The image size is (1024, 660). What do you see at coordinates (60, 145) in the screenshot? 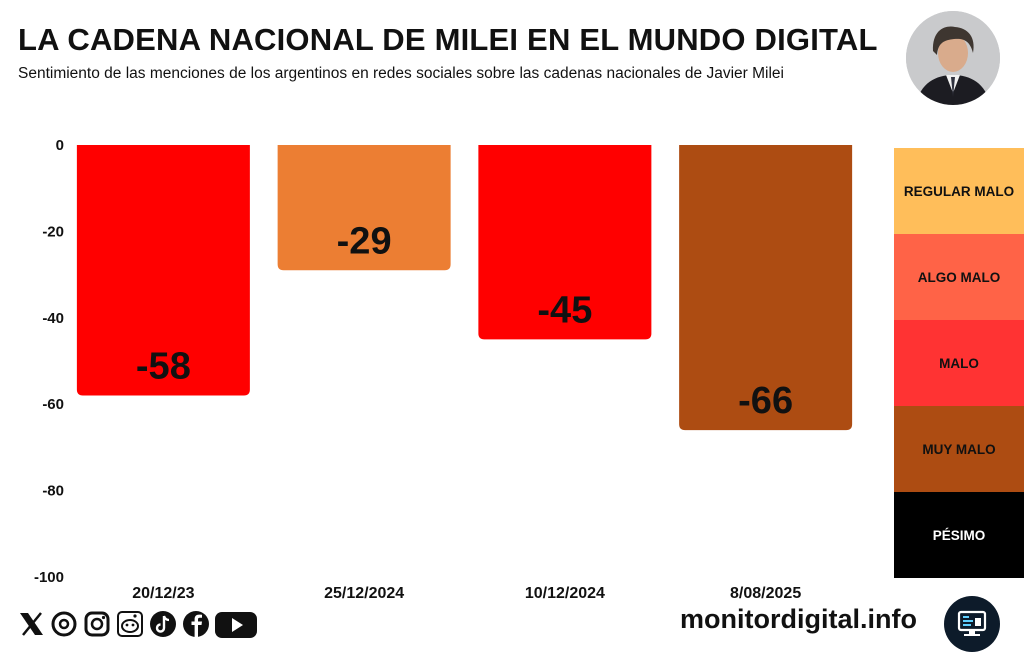
I see `y-tick-label: 0` at bounding box center [60, 145].